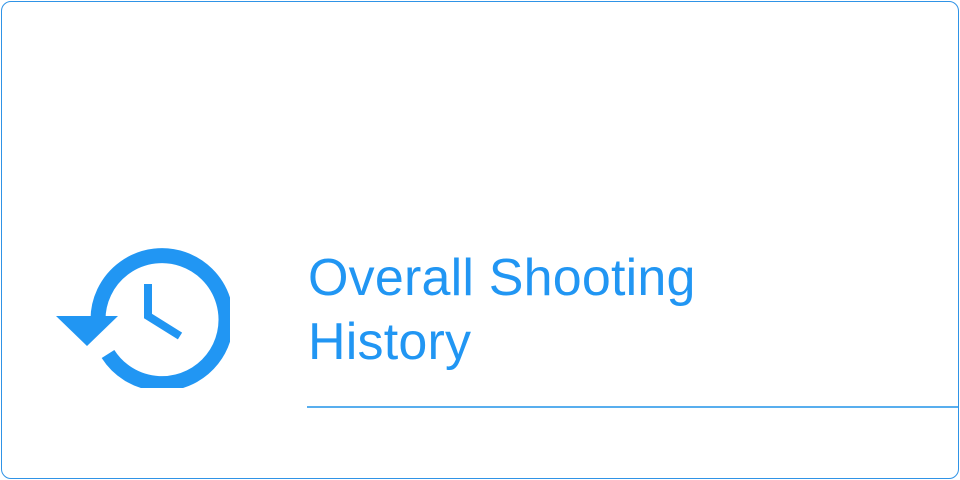 The width and height of the screenshot is (960, 480). I want to click on title-divider, so click(632, 407).